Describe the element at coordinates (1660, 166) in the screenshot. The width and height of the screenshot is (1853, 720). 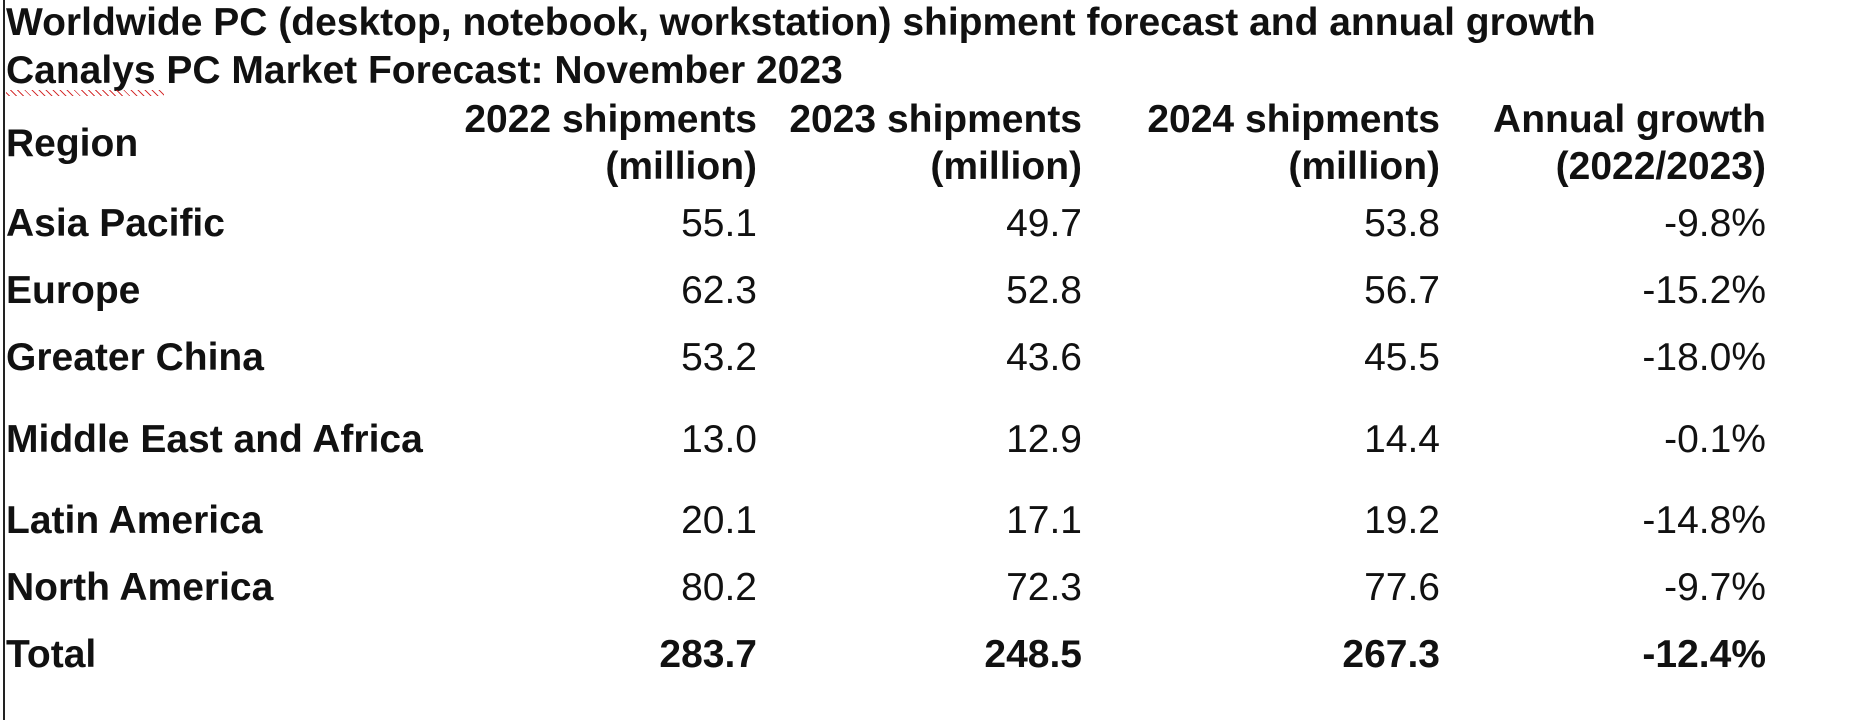
I see `header-growth-line2: (2022/2023)` at that location.